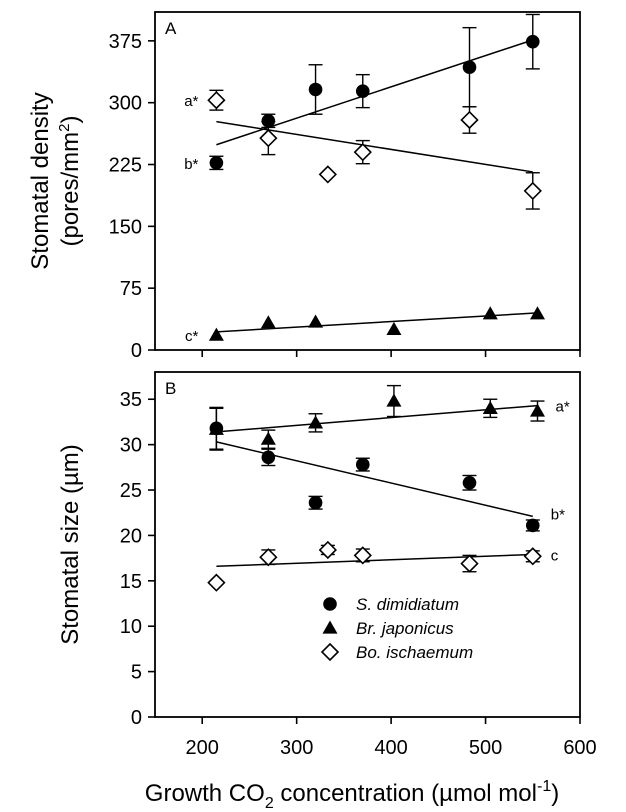  Describe the element at coordinates (407, 604) in the screenshot. I see `legend-label: S. dimidiatum` at that location.